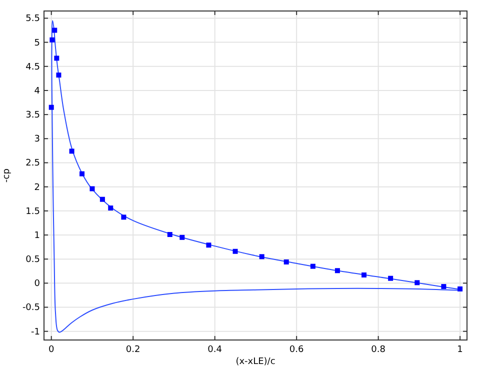 The image size is (477, 366). What do you see at coordinates (35, 332) in the screenshot?
I see `y-tick-label: -1` at bounding box center [35, 332].